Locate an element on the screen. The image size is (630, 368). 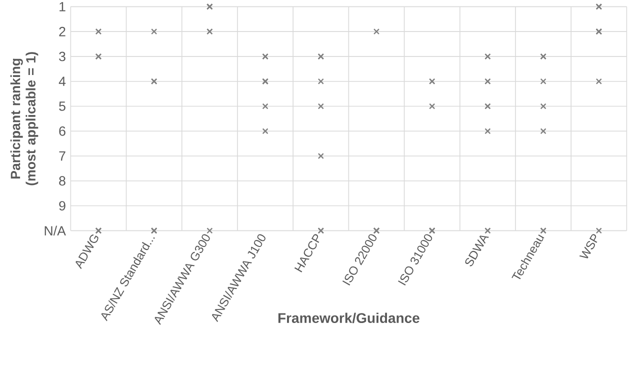
x-axis-title: Framework/Guidance is located at coordinates (349, 318).